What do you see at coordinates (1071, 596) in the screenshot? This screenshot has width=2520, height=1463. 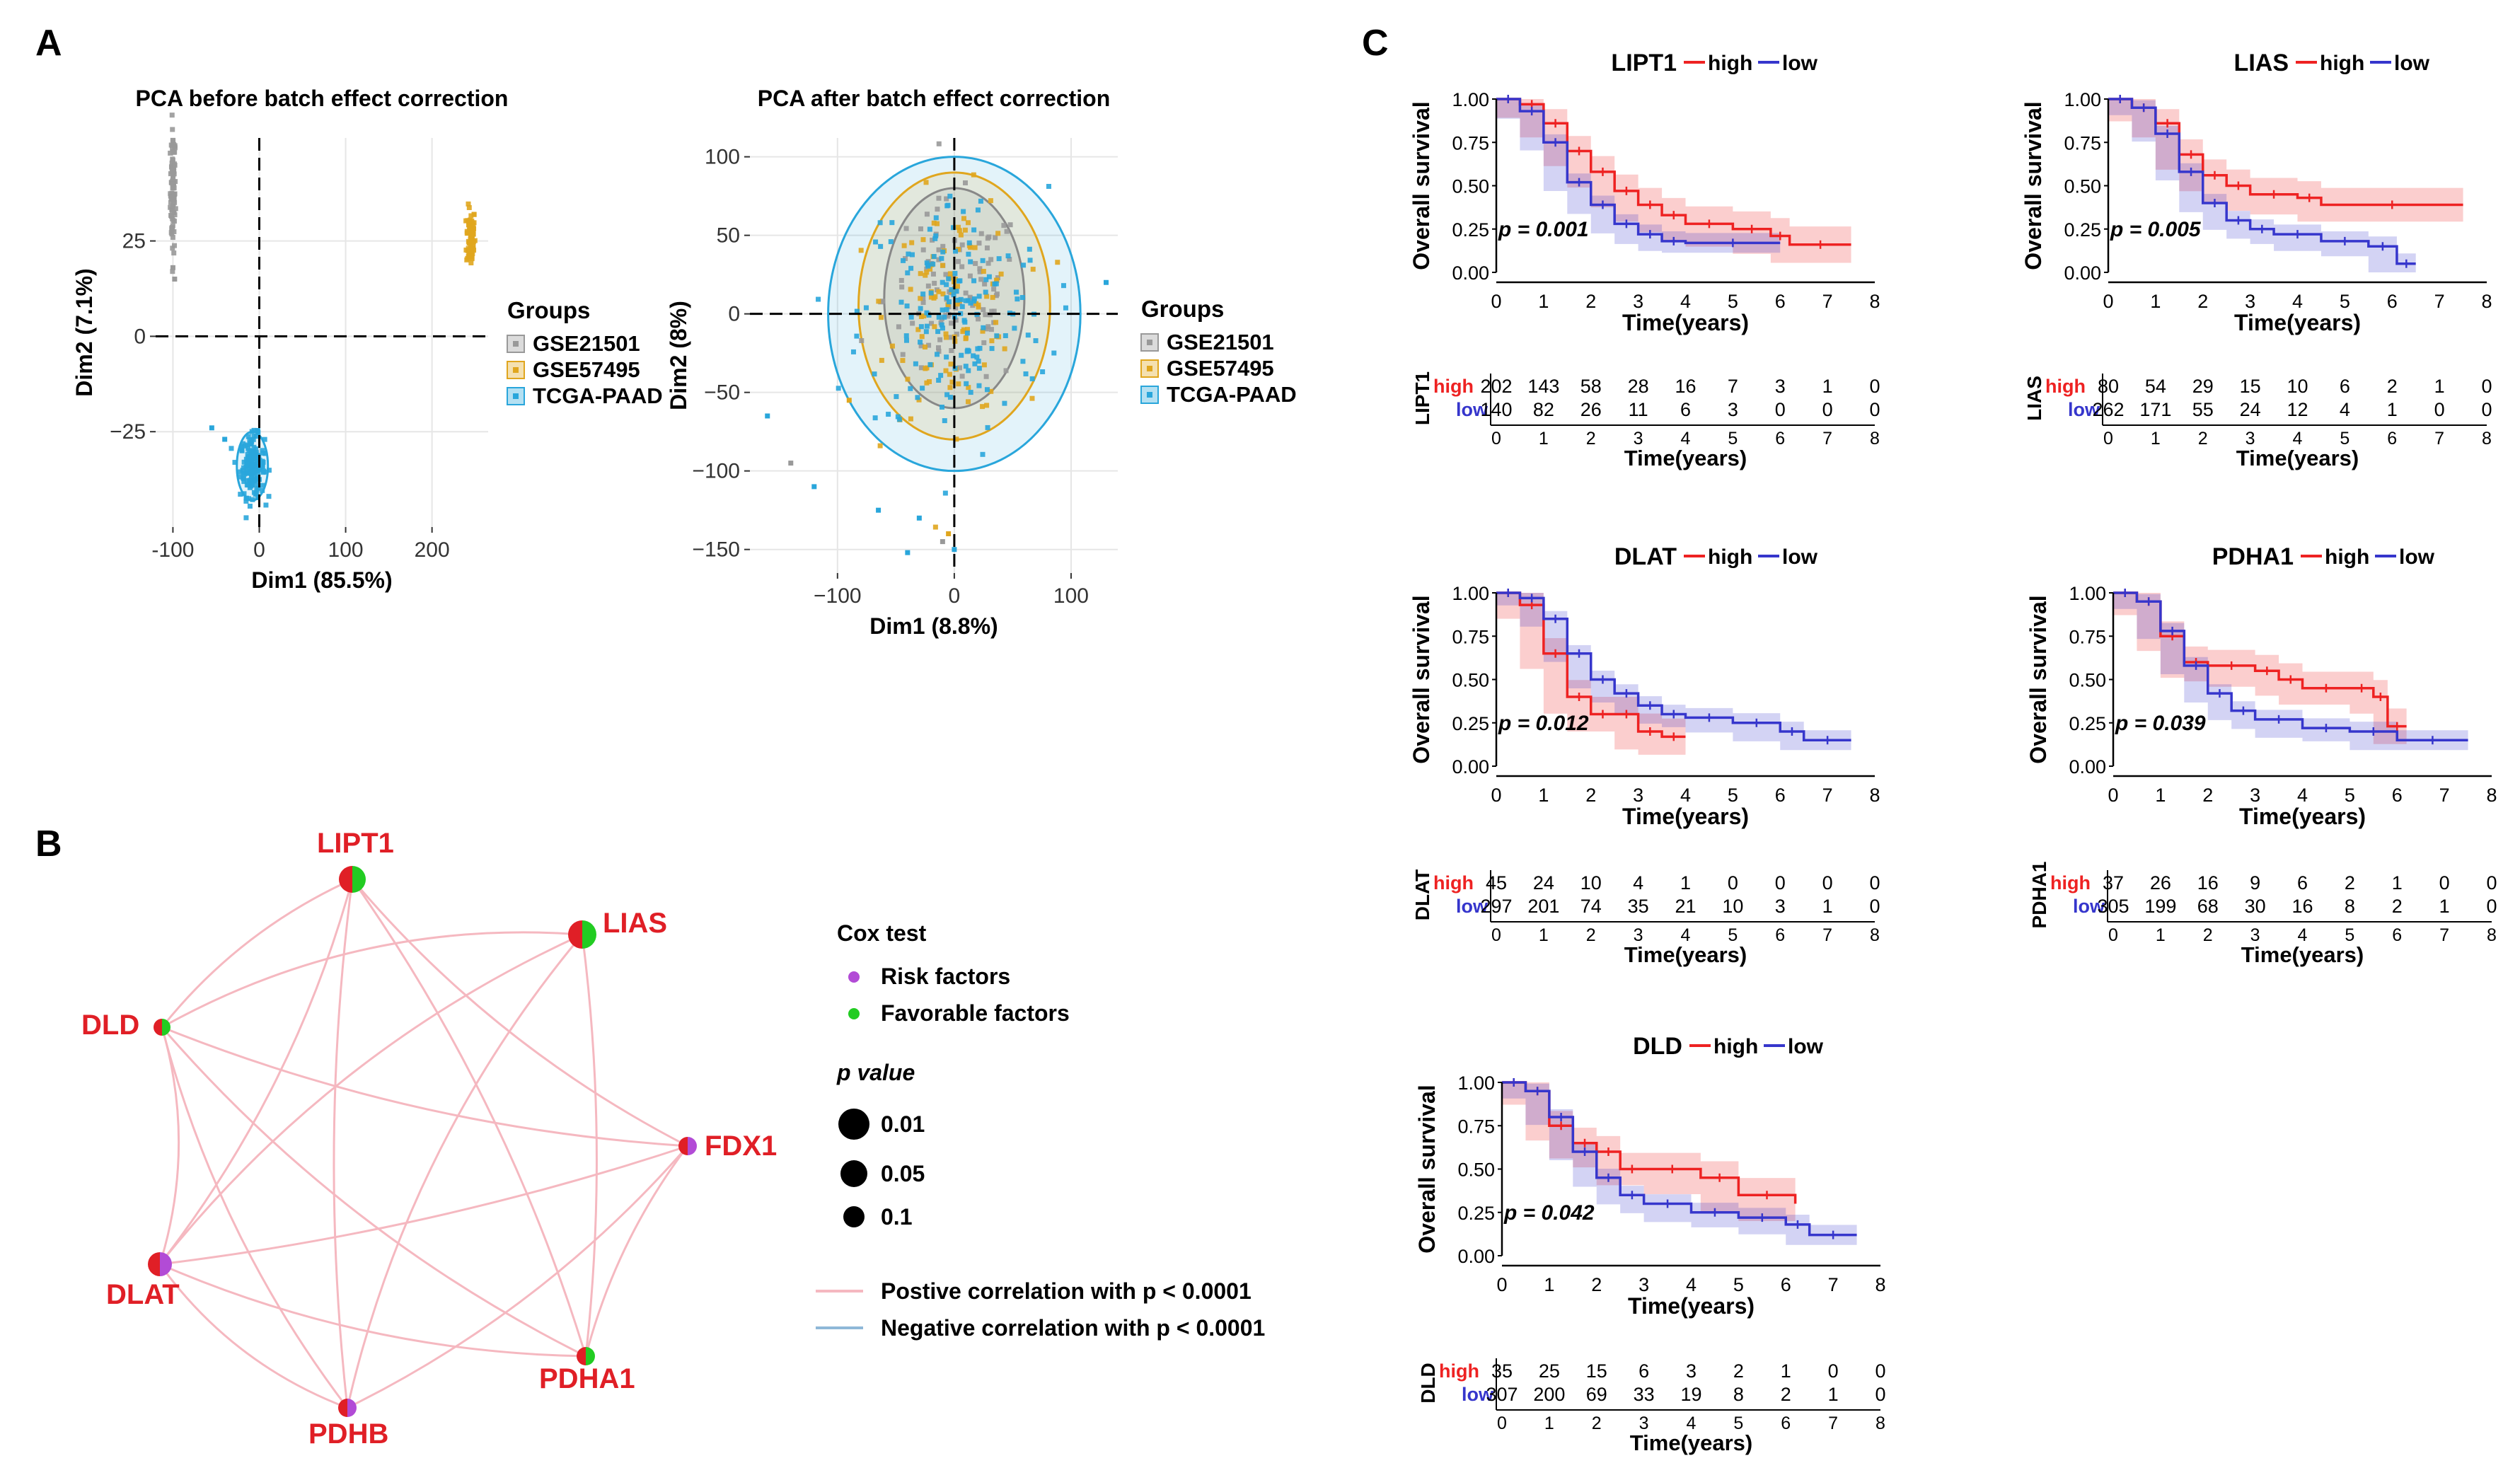 I see `x-tick-label: 100` at bounding box center [1071, 596].